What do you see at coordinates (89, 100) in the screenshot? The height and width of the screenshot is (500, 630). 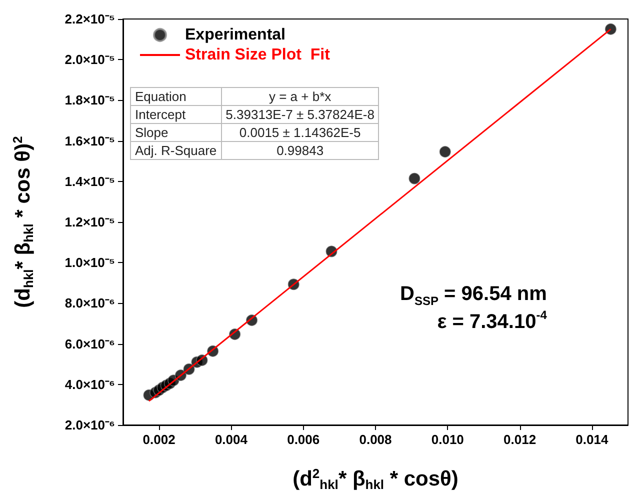 I see `y-tick-label: 1.8×10⁻⁵` at bounding box center [89, 100].